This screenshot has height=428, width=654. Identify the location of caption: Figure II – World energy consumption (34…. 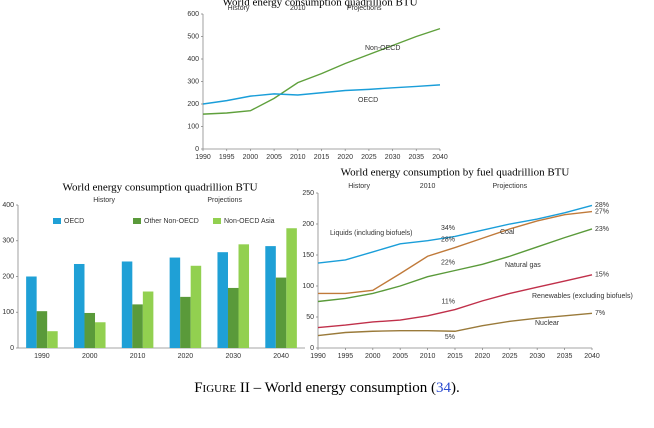
(327, 388).